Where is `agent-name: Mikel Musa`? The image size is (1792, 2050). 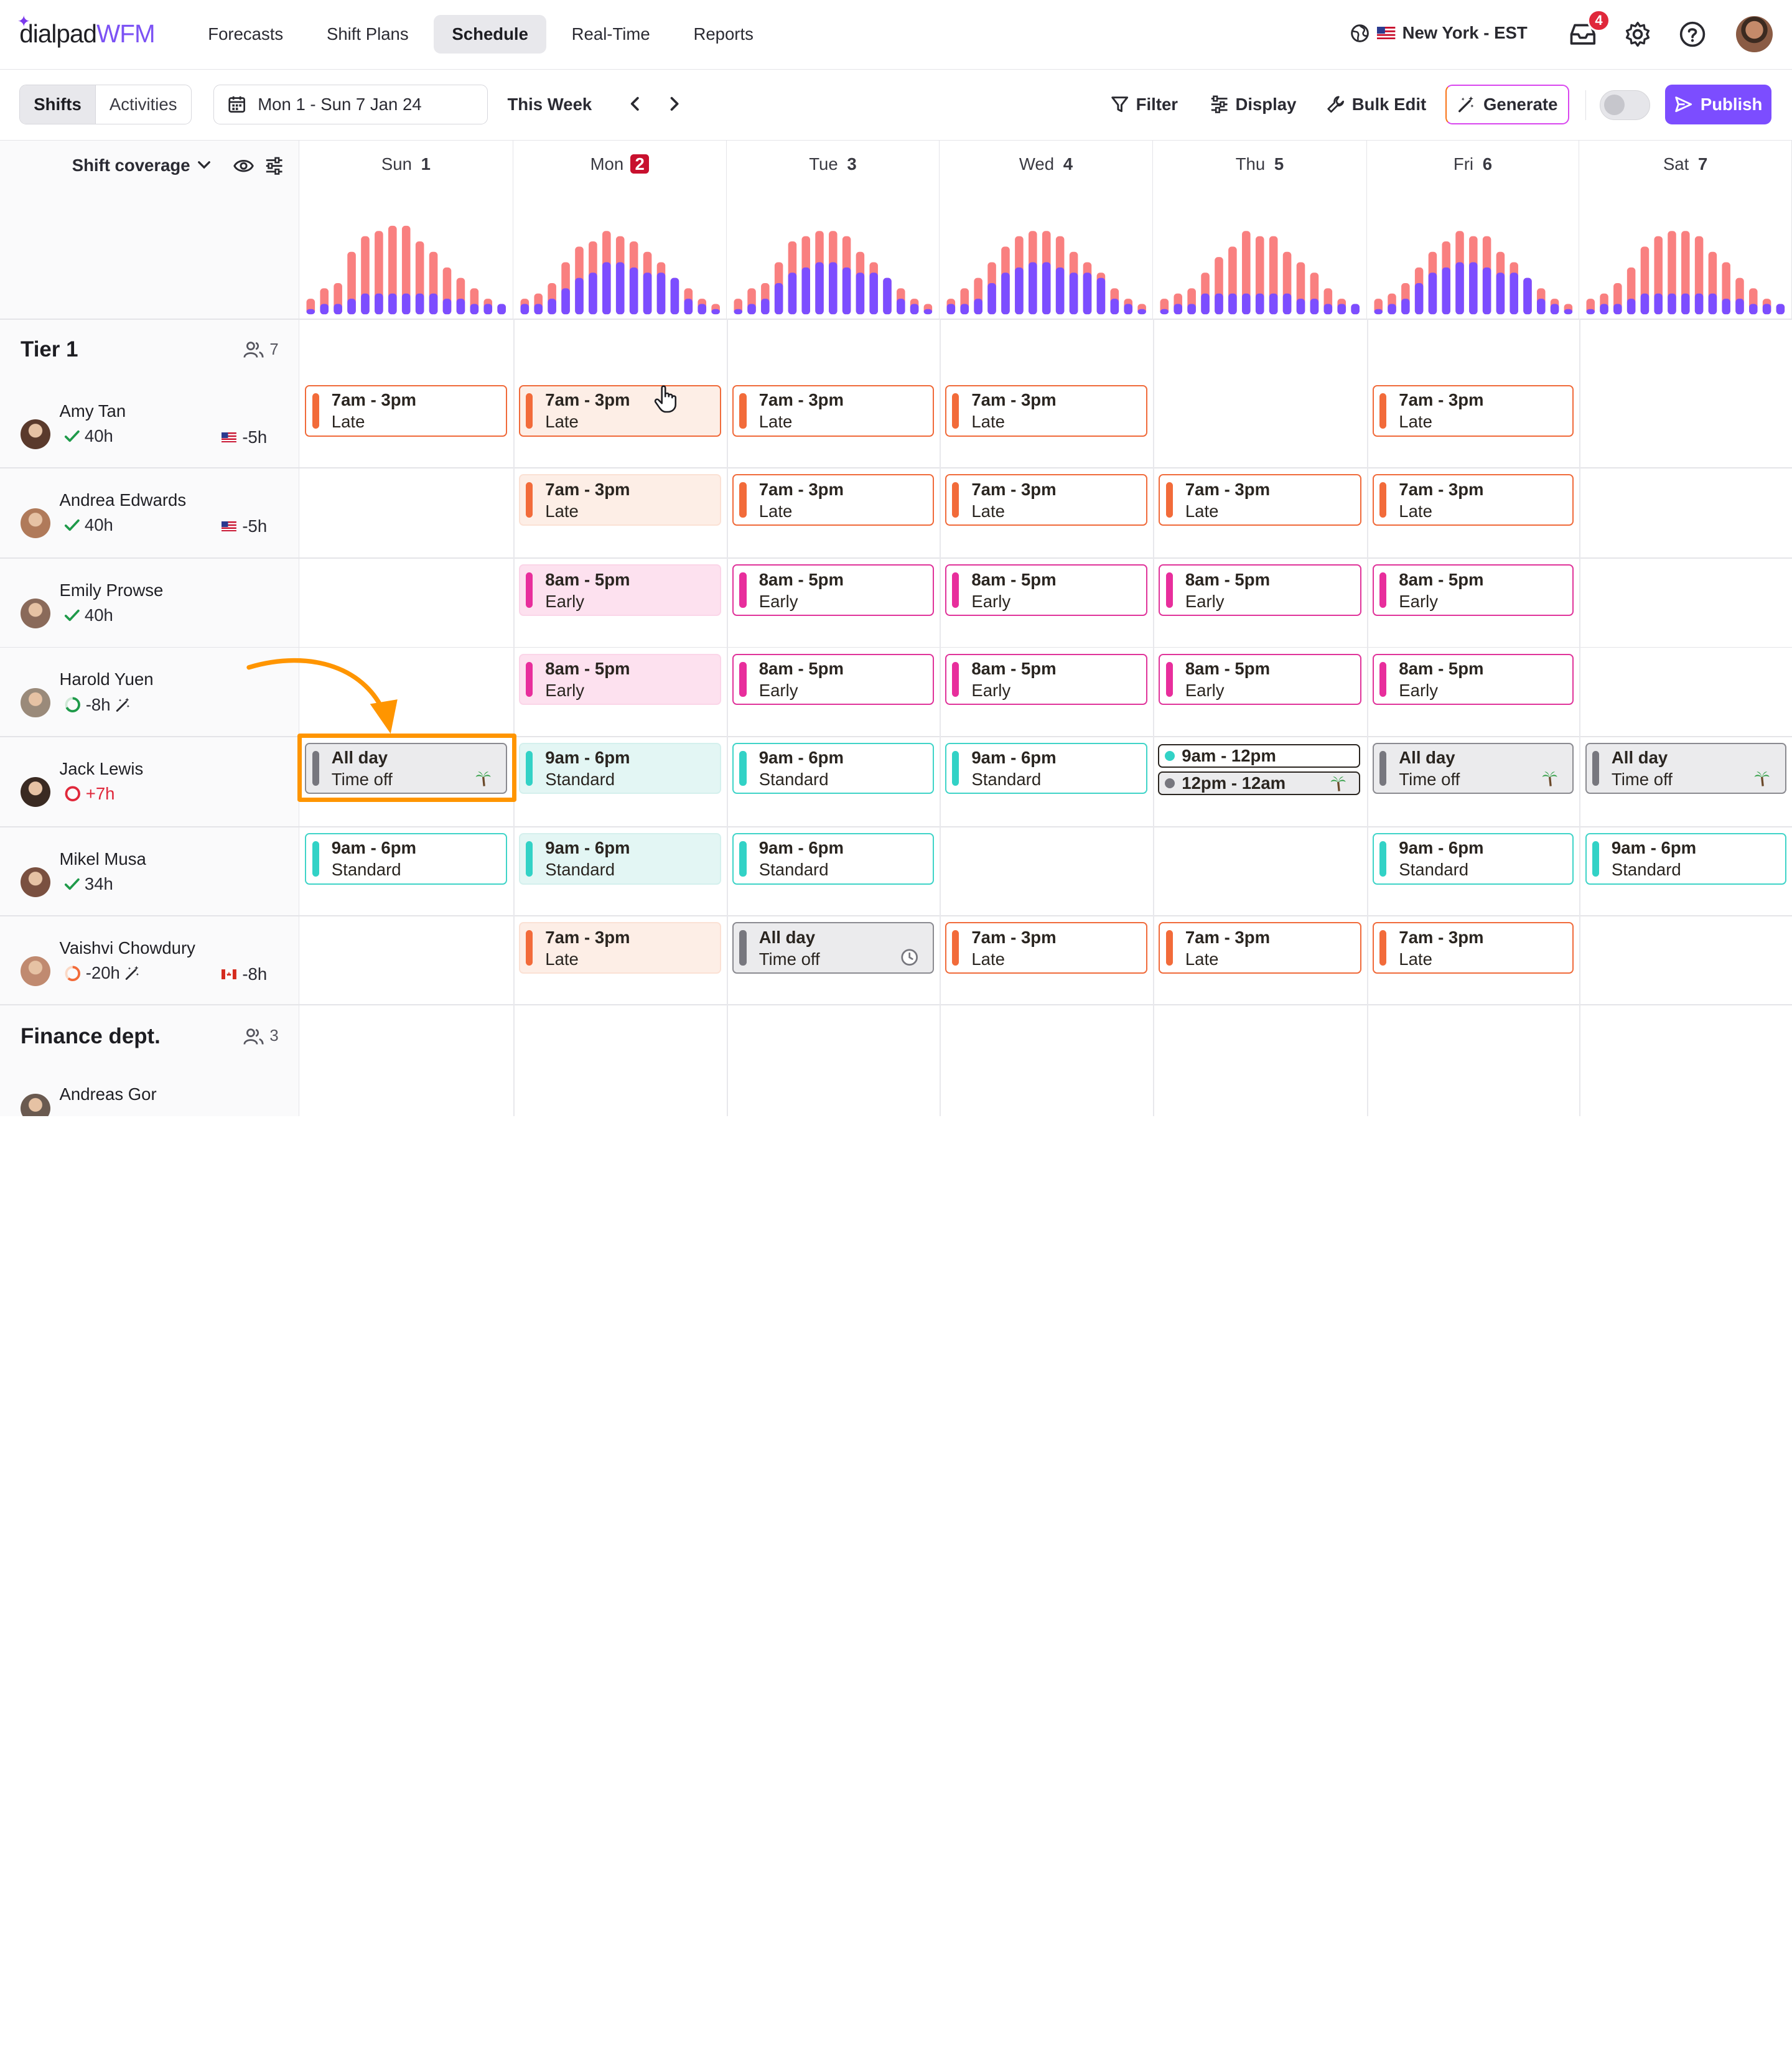 agent-name: Mikel Musa is located at coordinates (102, 859).